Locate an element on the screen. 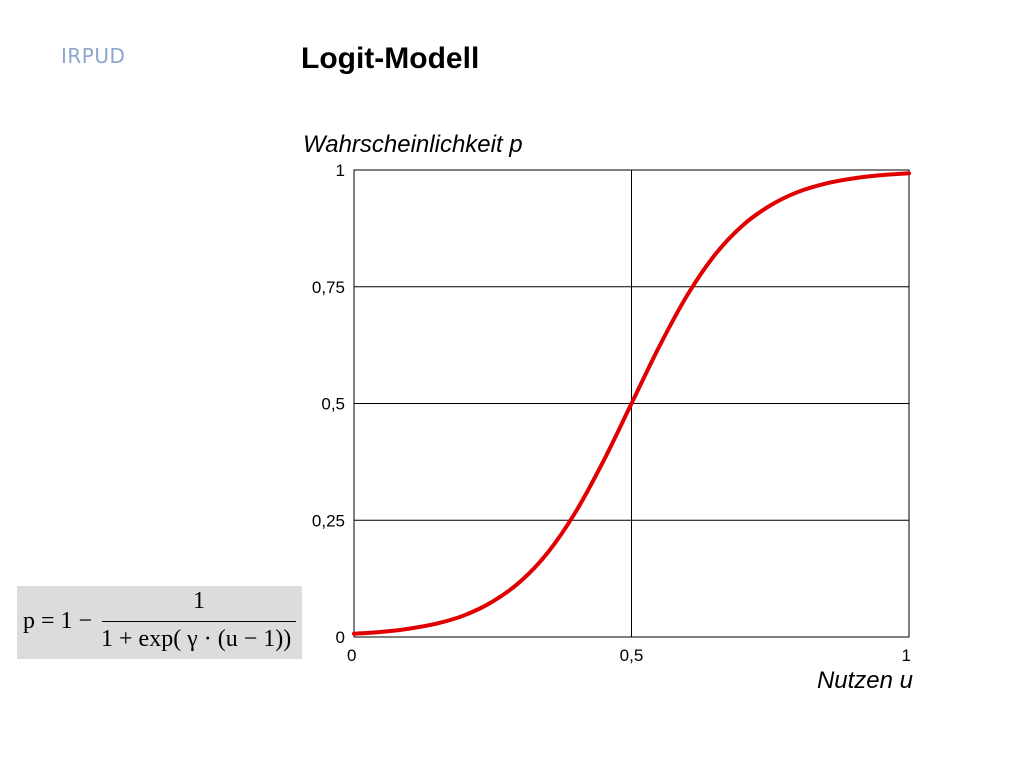 The image size is (1024, 768). y-tick-label: 0,25 is located at coordinates (328, 520).